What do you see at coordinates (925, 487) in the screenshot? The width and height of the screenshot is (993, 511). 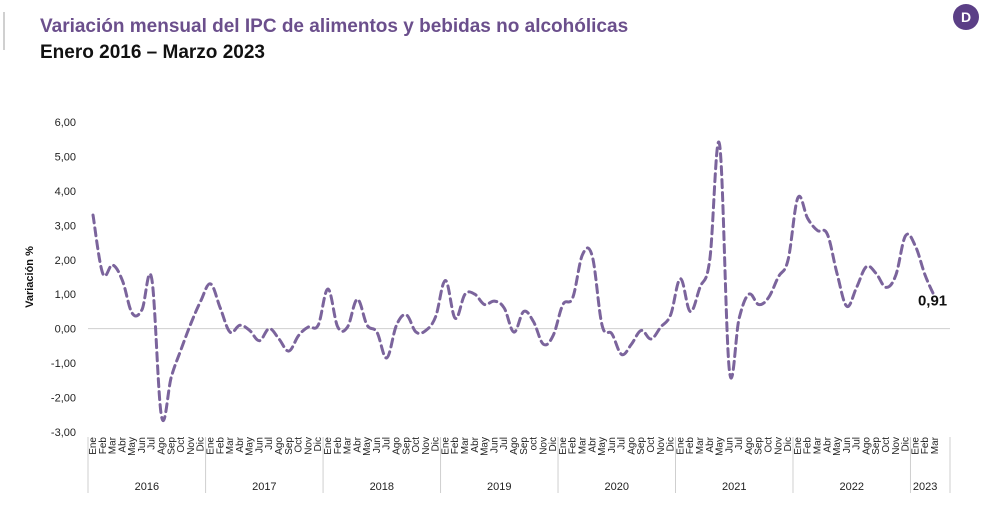 I see `year-label: 2023` at bounding box center [925, 487].